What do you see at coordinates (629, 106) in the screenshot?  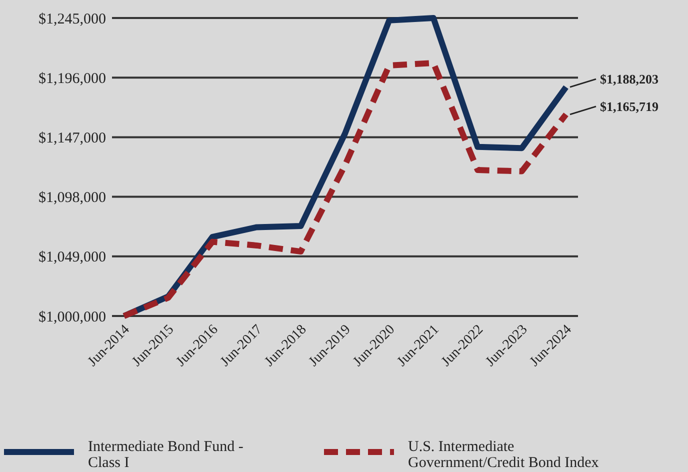 I see `annotation: $1,165,719` at bounding box center [629, 106].